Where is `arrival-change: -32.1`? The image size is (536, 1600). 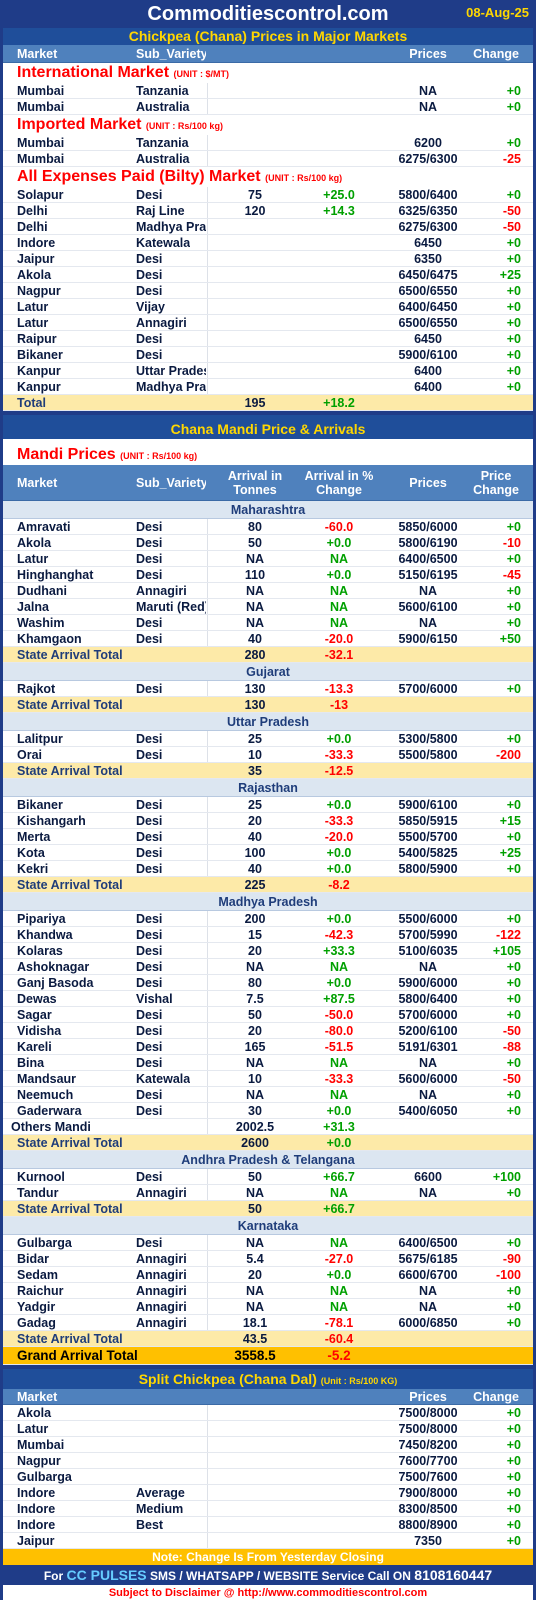
arrival-change: -32.1 is located at coordinates (339, 655).